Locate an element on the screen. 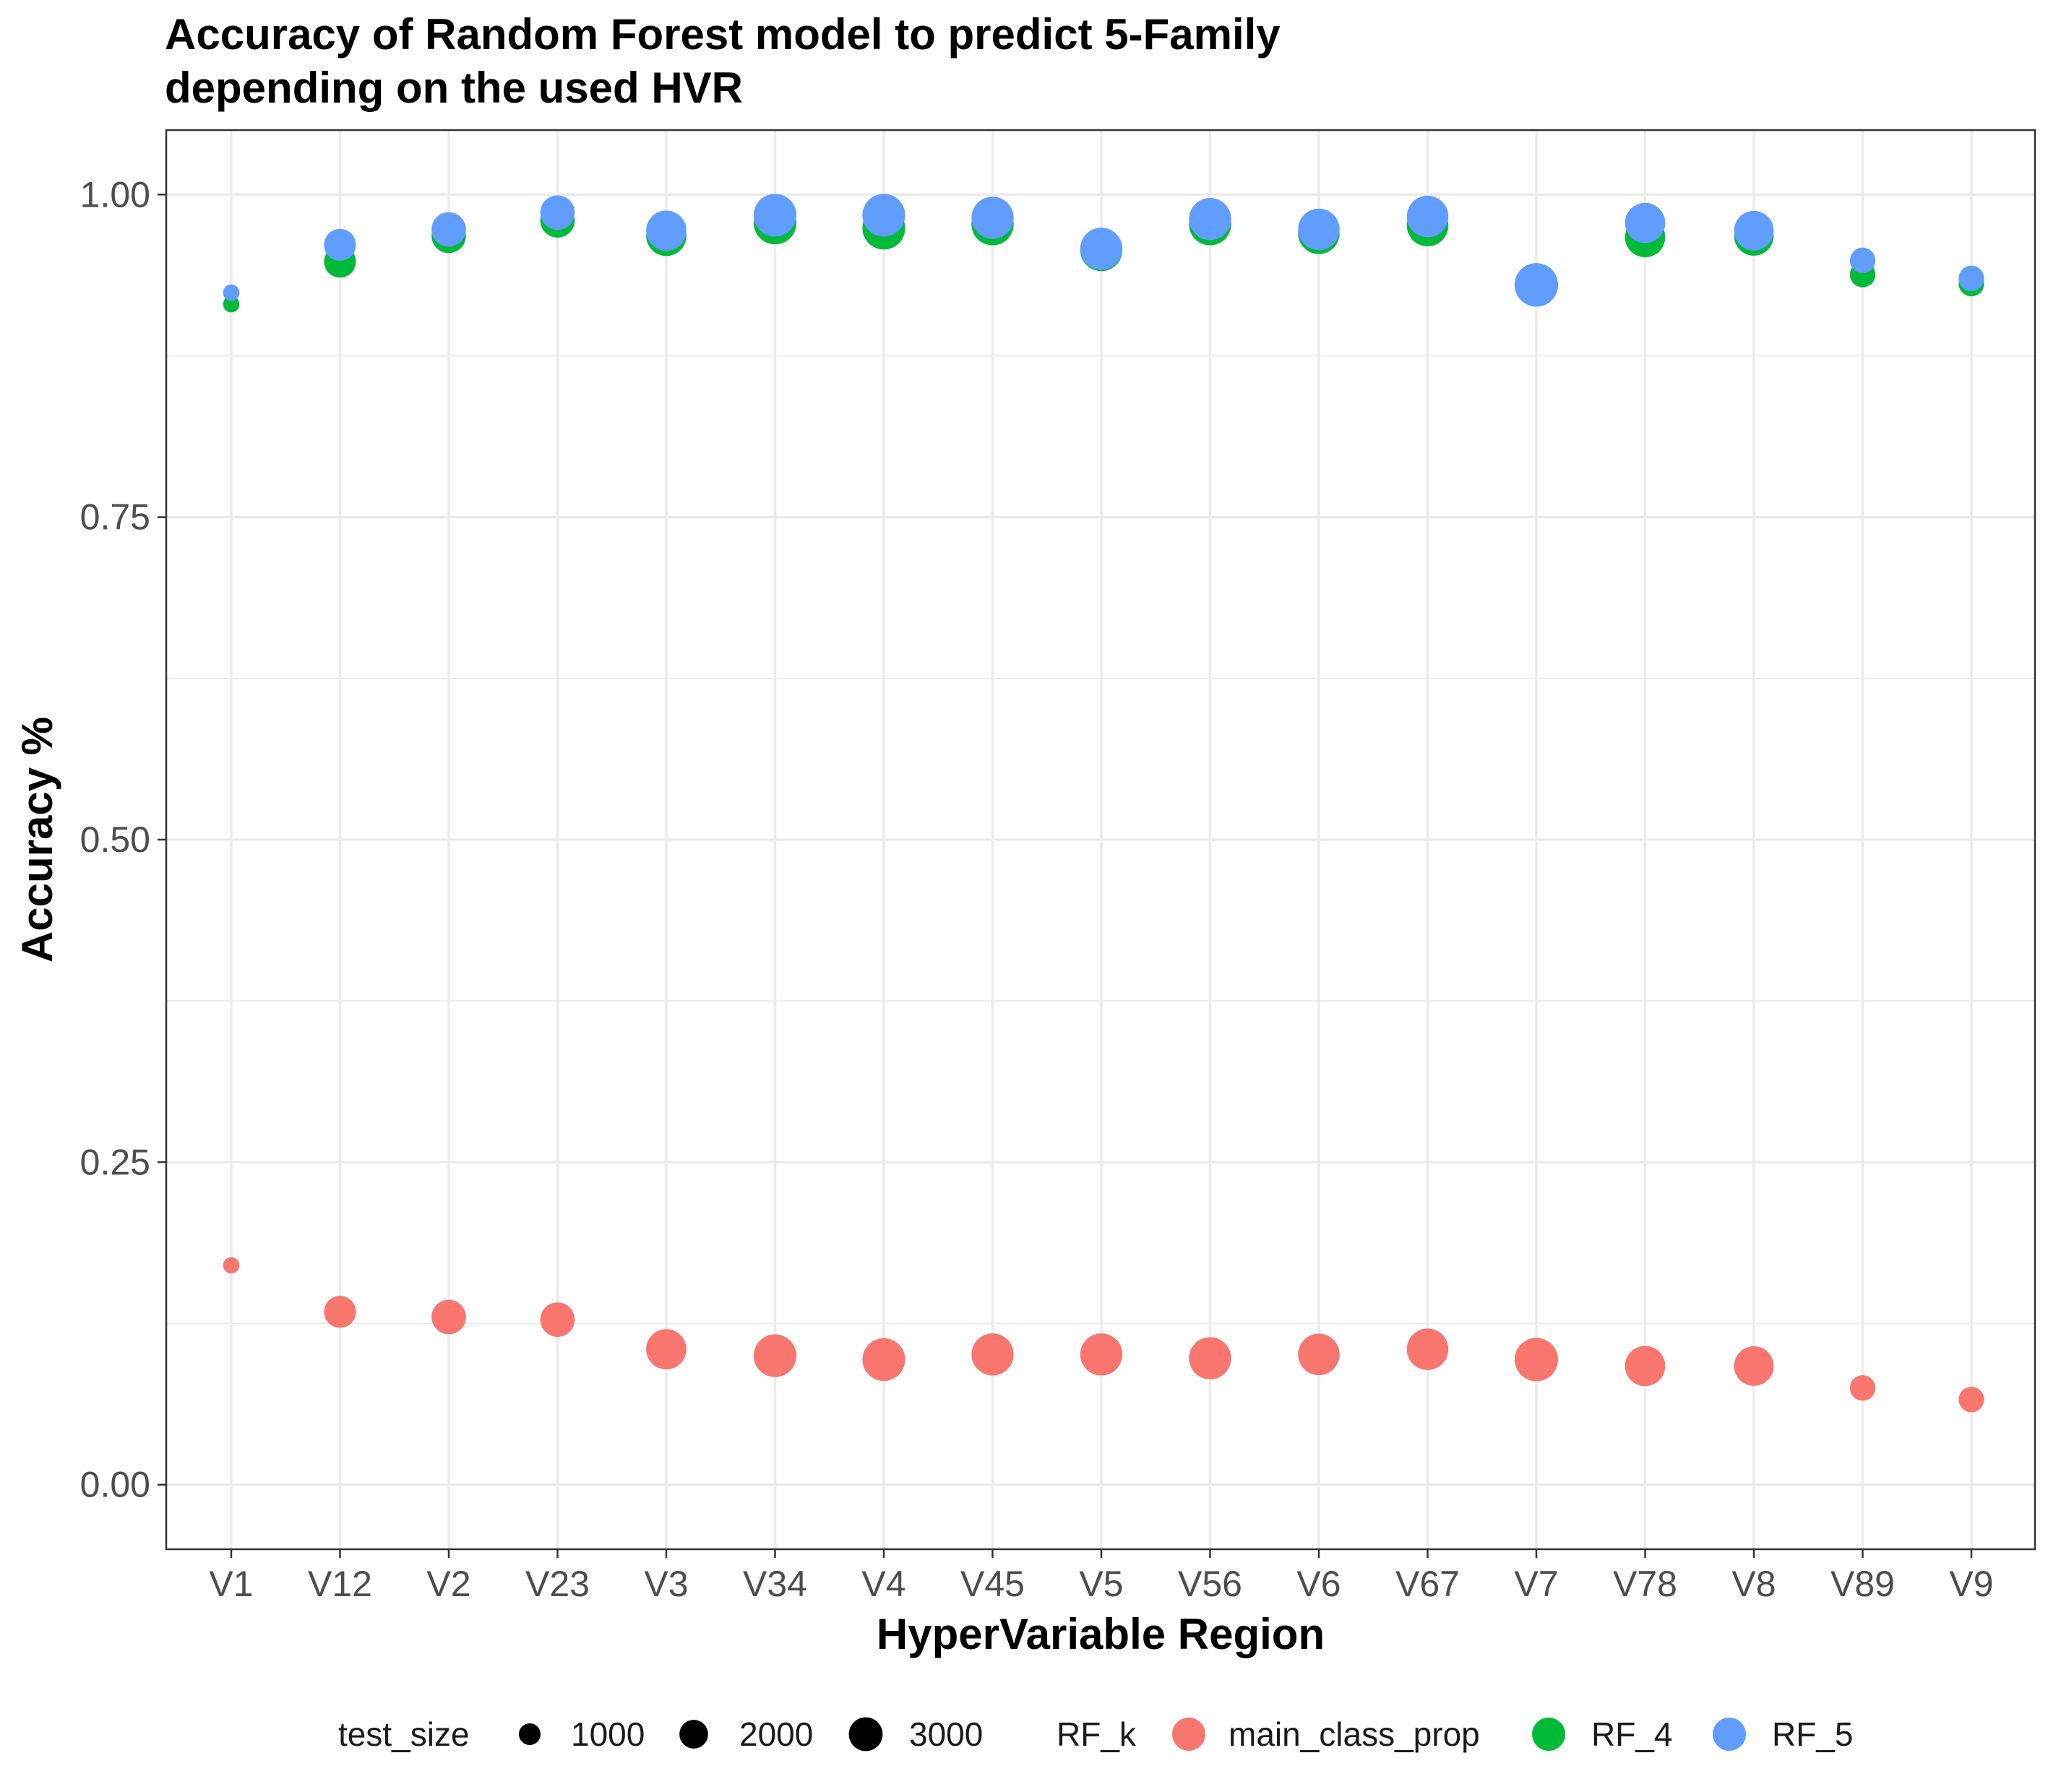 The width and height of the screenshot is (2048, 1792). point-main_class_prop-V7 is located at coordinates (1536, 1359).